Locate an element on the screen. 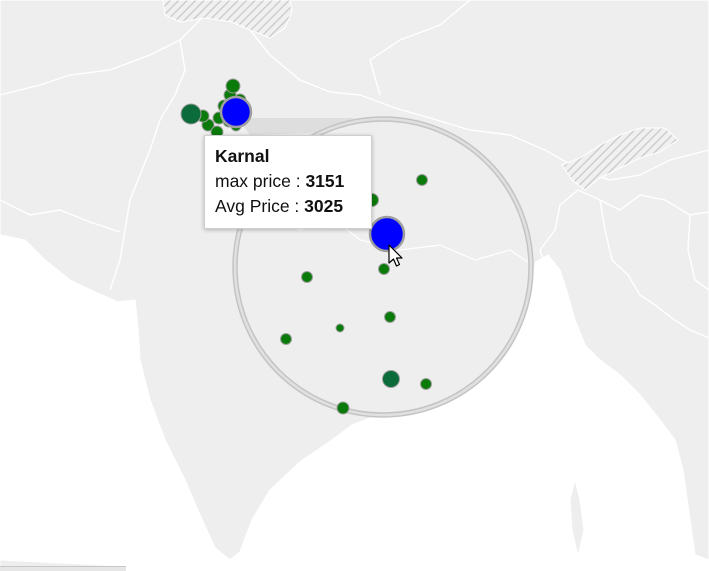 Image resolution: width=709 pixels, height=571 pixels. selected-market-marker is located at coordinates (387, 234).